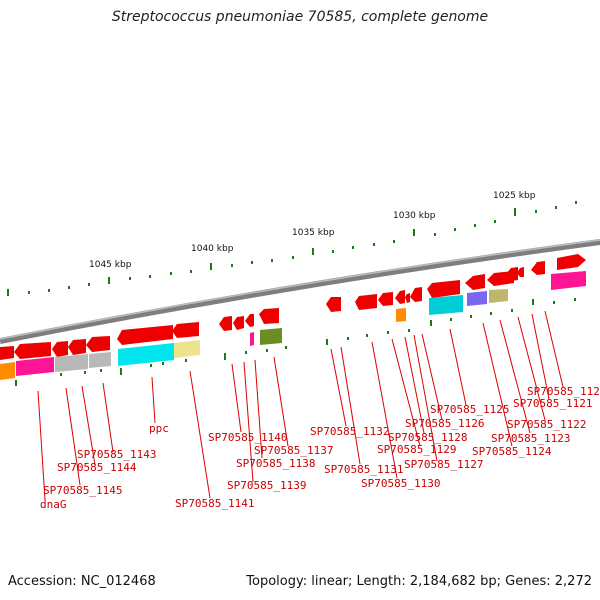  Describe the element at coordinates (295, 342) in the screenshot. I see `lower-tick-track` at that location.